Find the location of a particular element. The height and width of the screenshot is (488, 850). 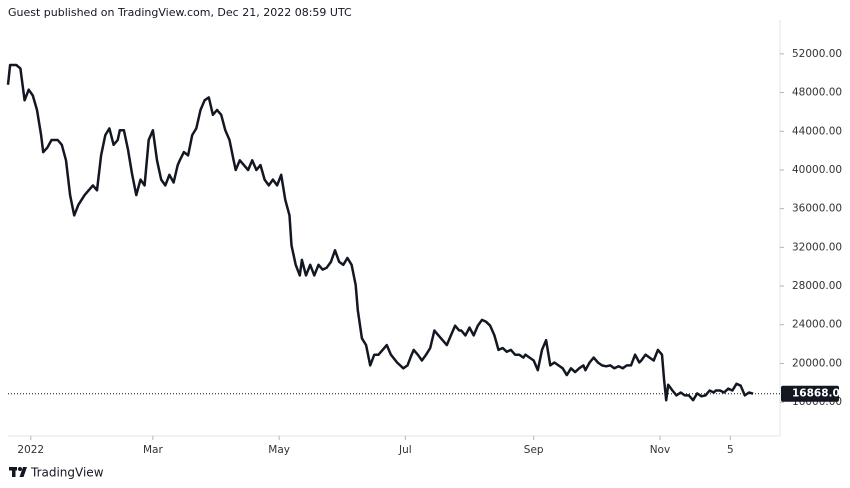

x-tick-label: Mar is located at coordinates (153, 450).